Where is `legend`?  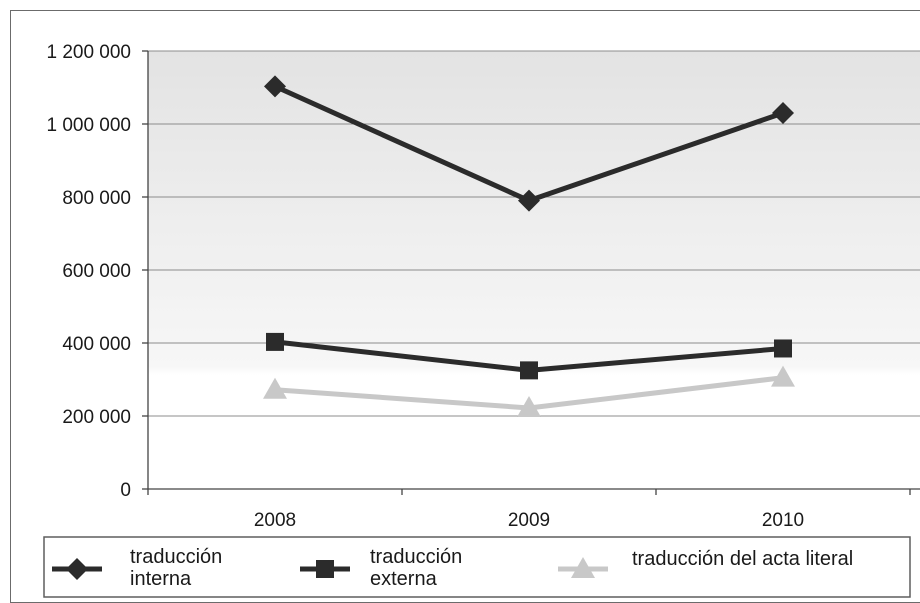 legend is located at coordinates (477, 567).